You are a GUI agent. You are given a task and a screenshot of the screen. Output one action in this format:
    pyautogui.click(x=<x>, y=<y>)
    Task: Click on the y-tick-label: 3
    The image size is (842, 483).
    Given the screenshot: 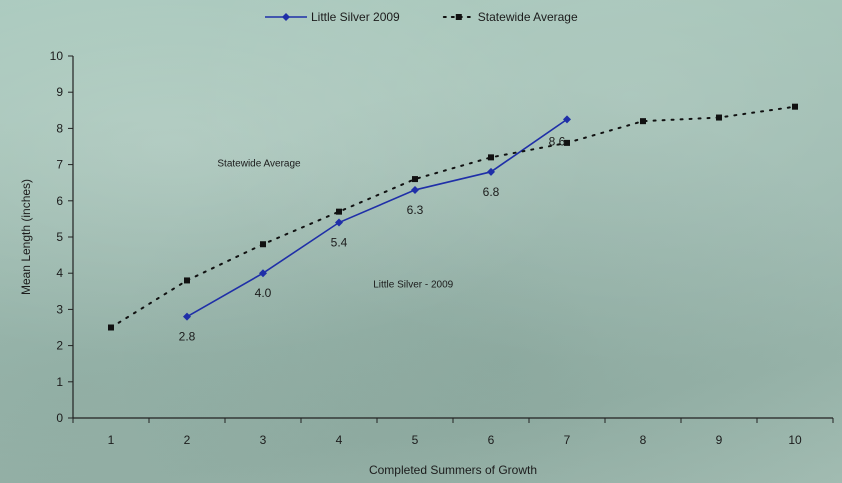 What is the action you would take?
    pyautogui.click(x=59, y=309)
    